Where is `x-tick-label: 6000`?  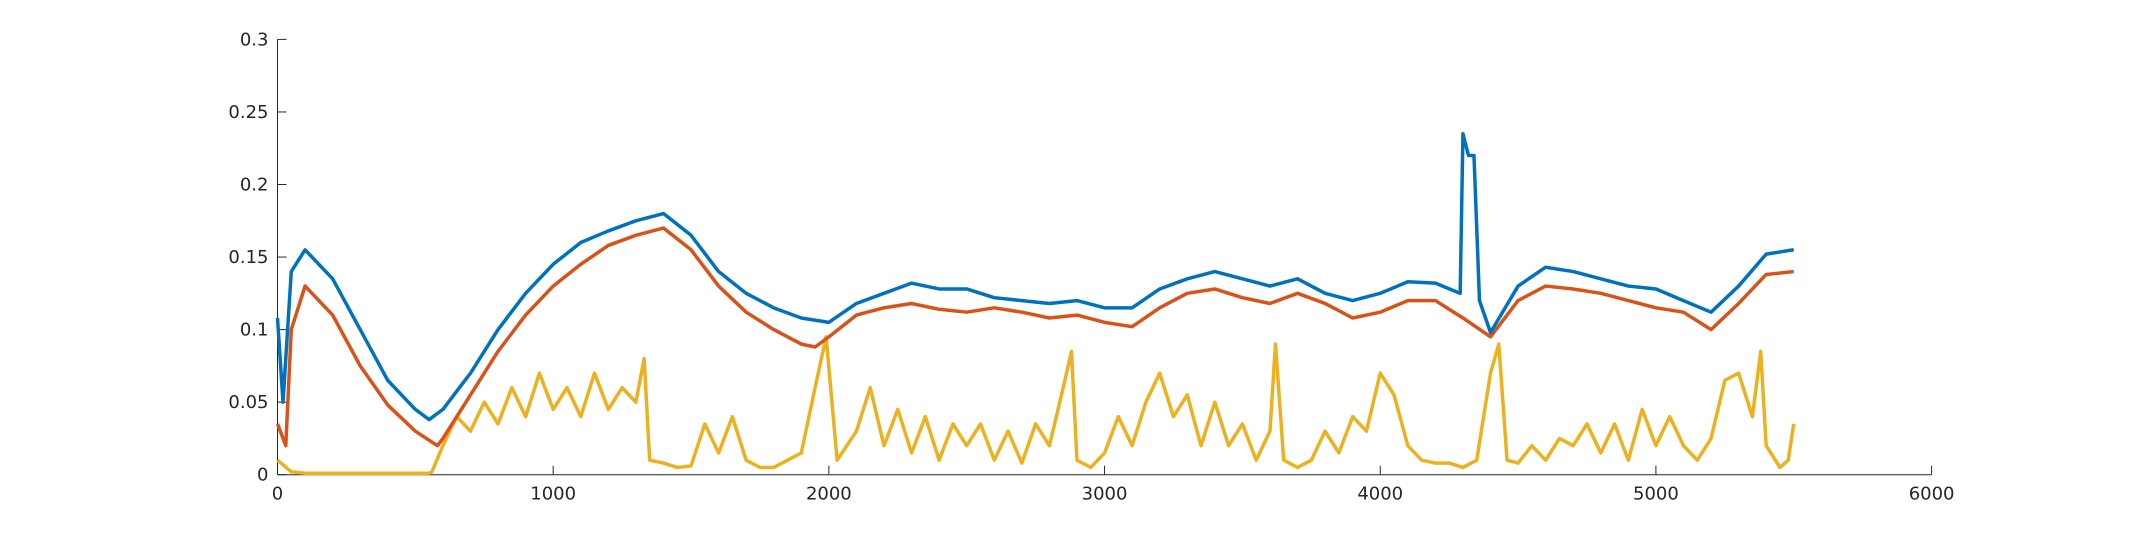
x-tick-label: 6000 is located at coordinates (1932, 494).